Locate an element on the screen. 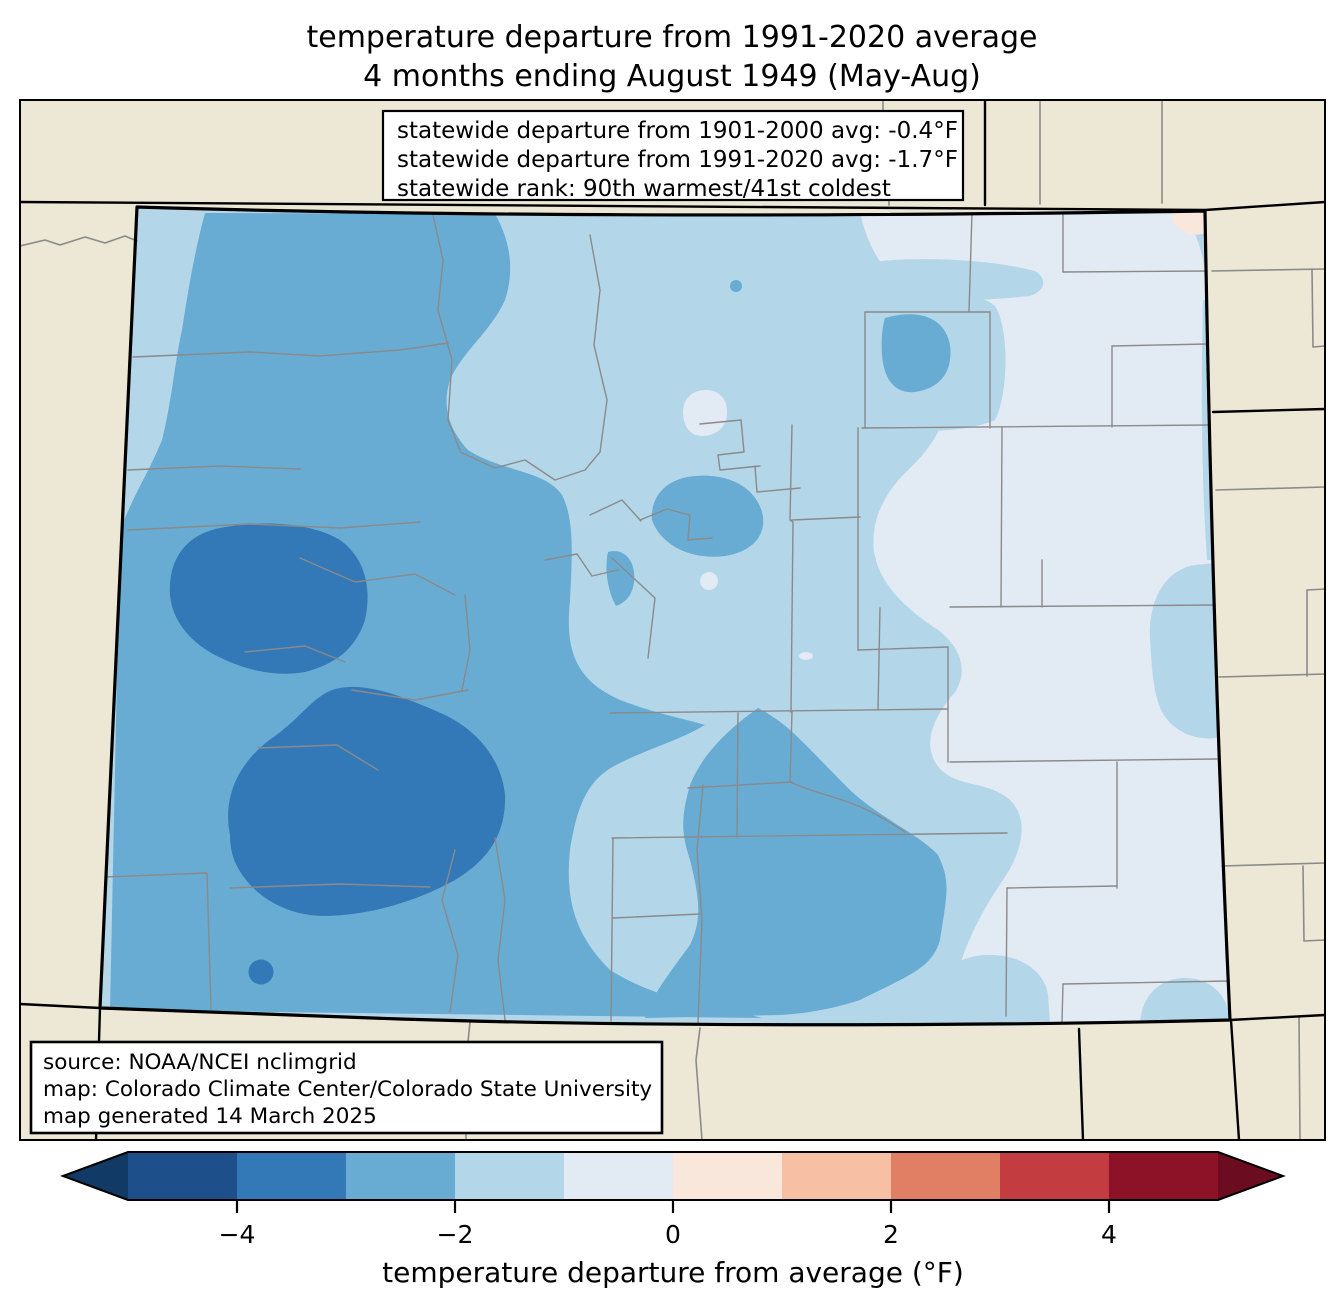  tick-label-2: 2 is located at coordinates (891, 1234).